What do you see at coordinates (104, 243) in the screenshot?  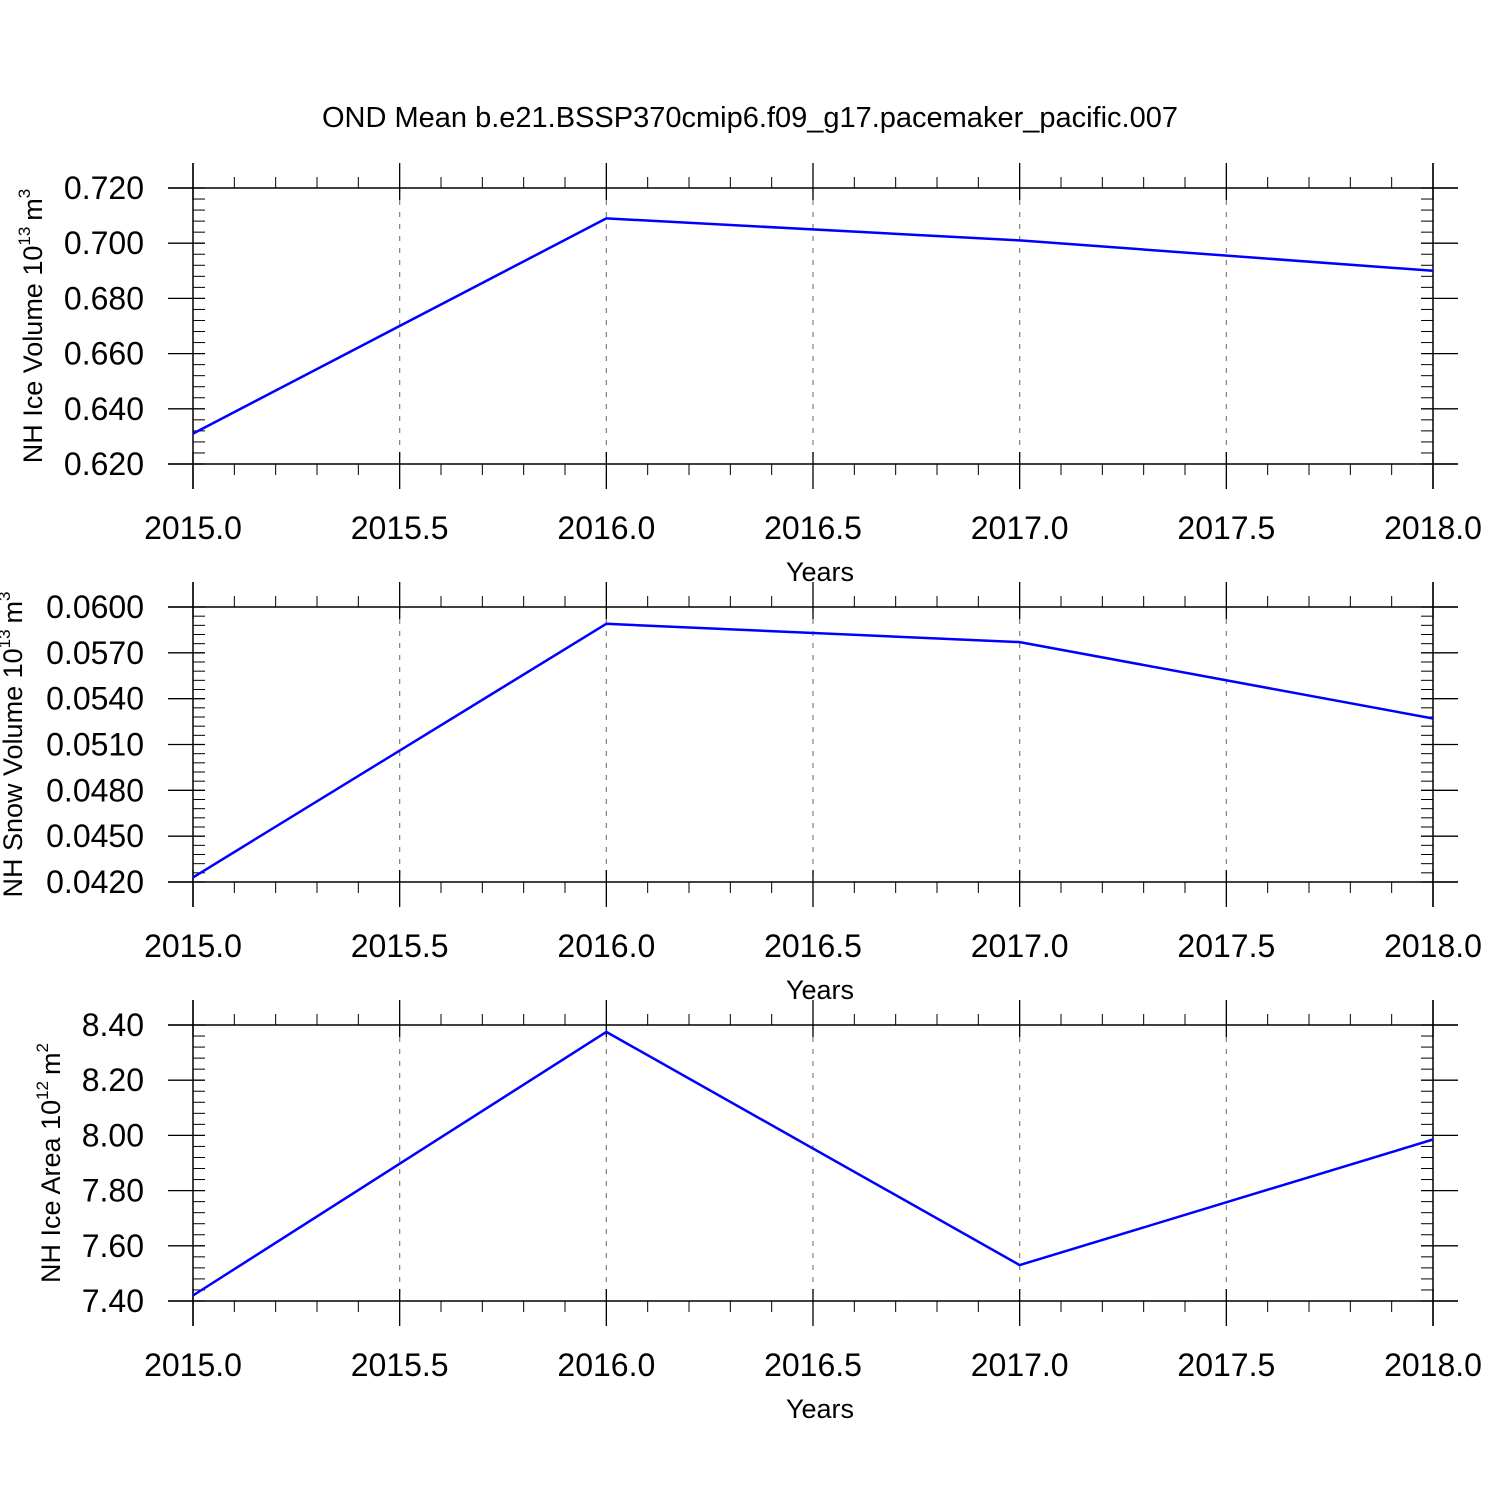 I see `y-tick-label: 0.700` at bounding box center [104, 243].